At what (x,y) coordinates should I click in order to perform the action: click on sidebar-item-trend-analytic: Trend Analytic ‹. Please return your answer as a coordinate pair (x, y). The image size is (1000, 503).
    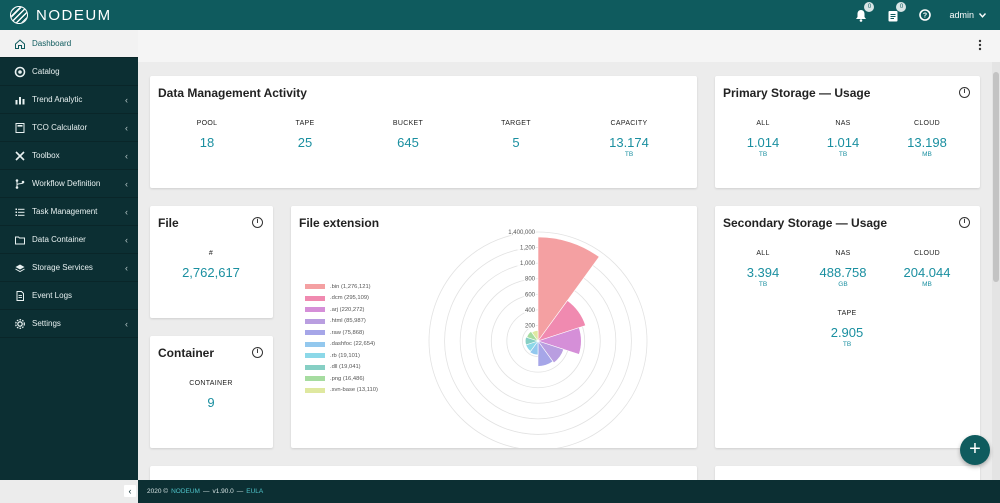
    Looking at the image, I should click on (69, 100).